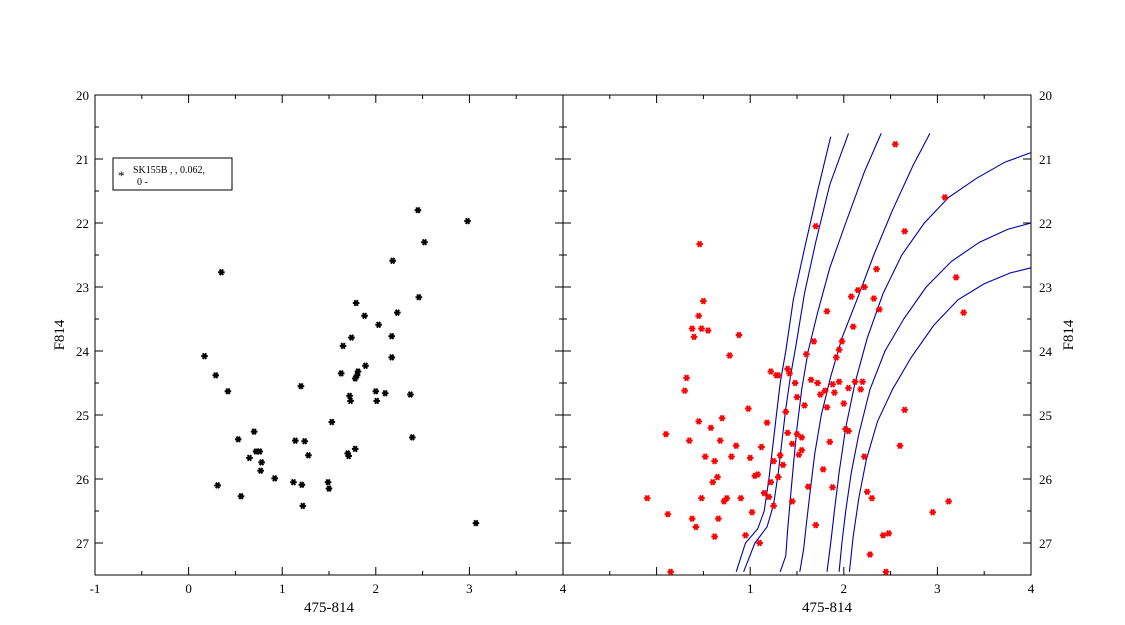 This screenshot has height=625, width=1125. I want to click on legend-label-line2: 0 -, so click(142, 182).